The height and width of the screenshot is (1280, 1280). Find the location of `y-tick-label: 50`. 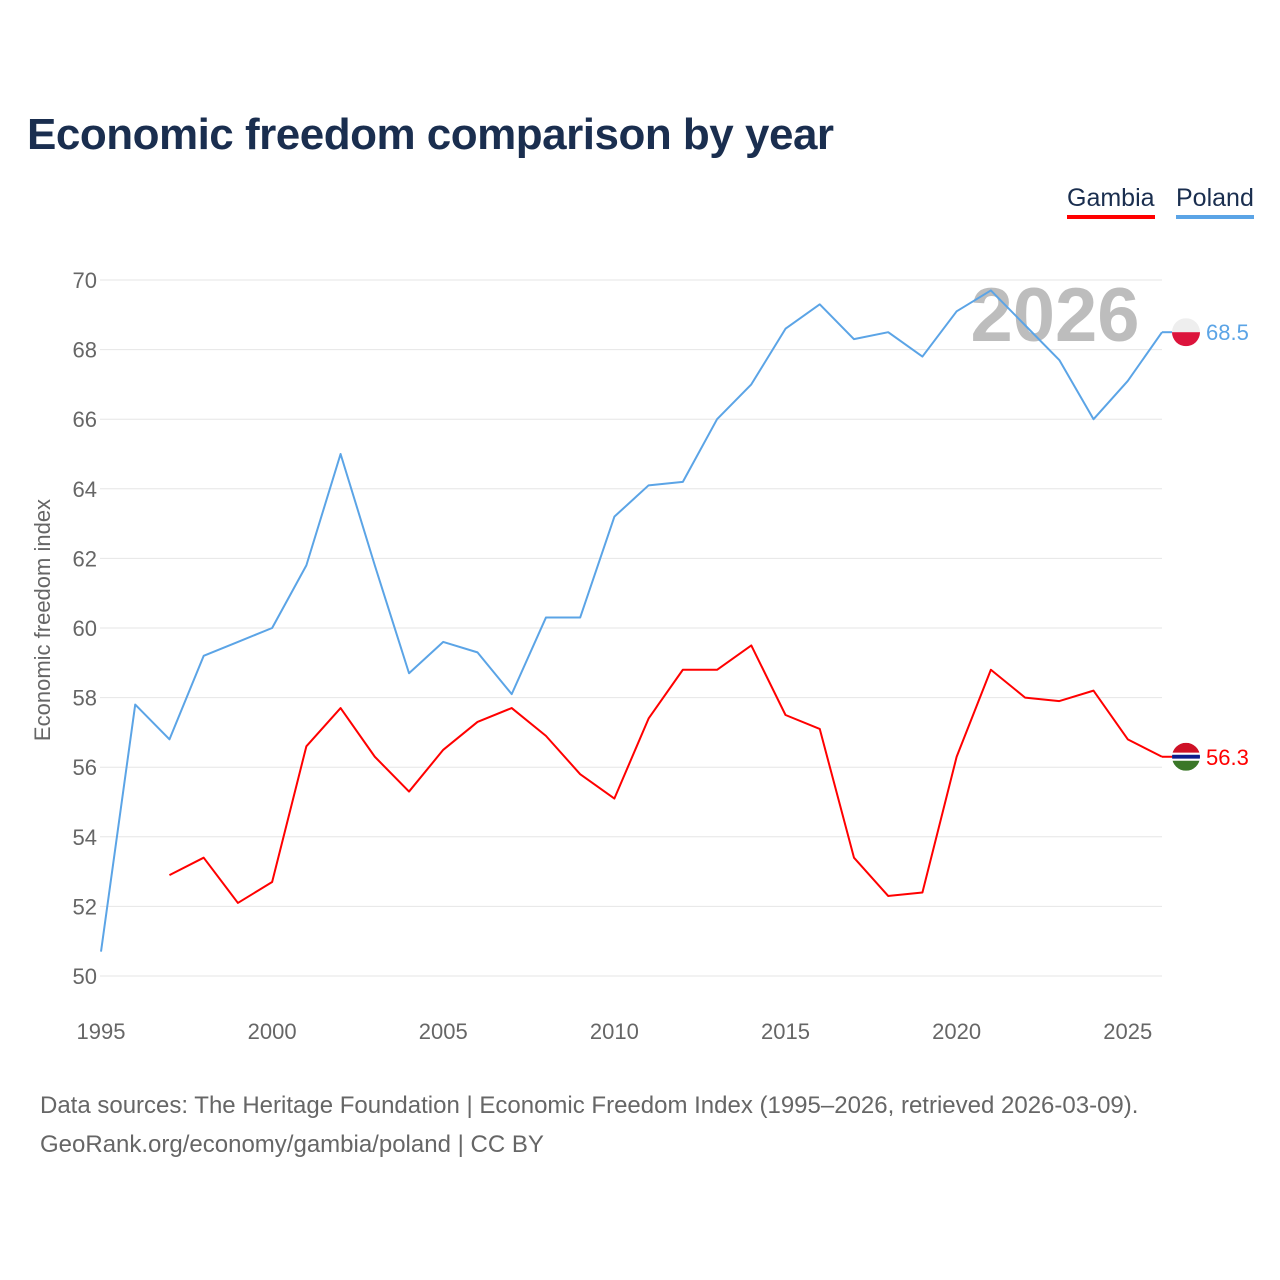

y-tick-label: 50 is located at coordinates (85, 976).